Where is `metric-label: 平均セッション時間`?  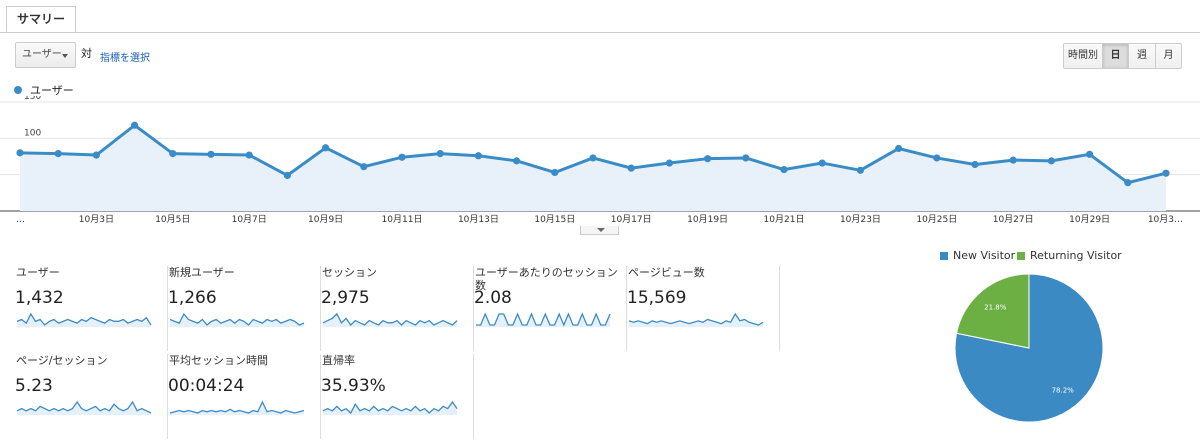 metric-label: 平均セッション時間 is located at coordinates (218, 360).